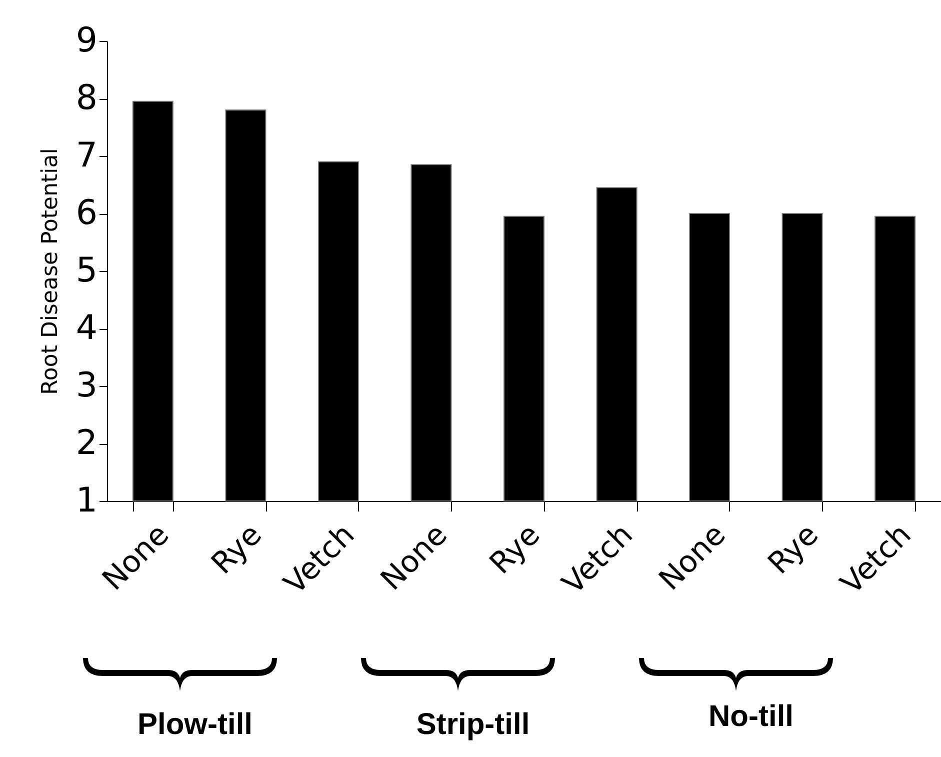 This screenshot has height=757, width=941. I want to click on y-tick-label: 2, so click(87, 443).